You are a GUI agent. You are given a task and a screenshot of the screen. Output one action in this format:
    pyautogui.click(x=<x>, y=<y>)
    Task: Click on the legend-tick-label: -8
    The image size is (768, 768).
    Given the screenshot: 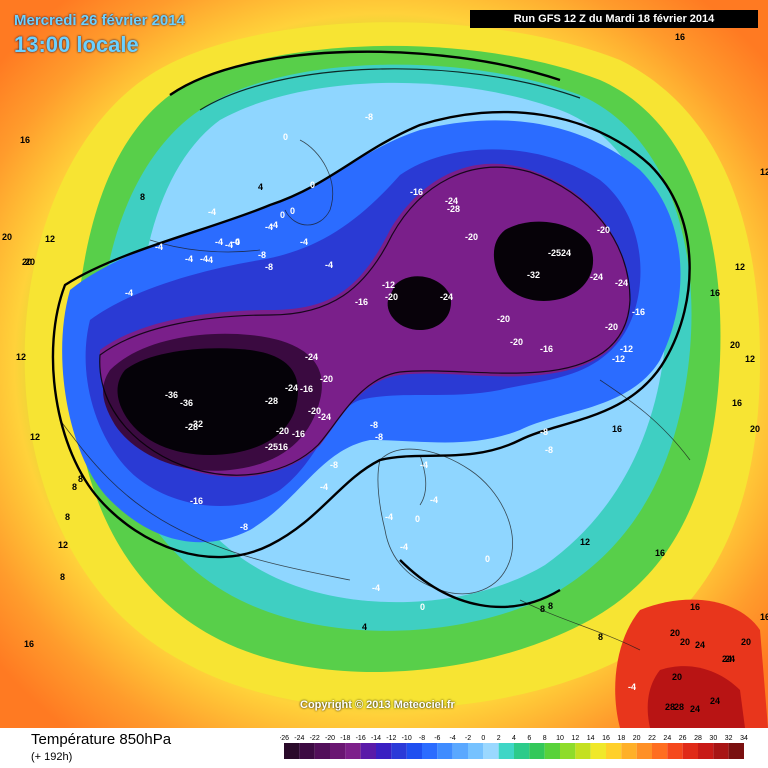 What is the action you would take?
    pyautogui.click(x=422, y=738)
    